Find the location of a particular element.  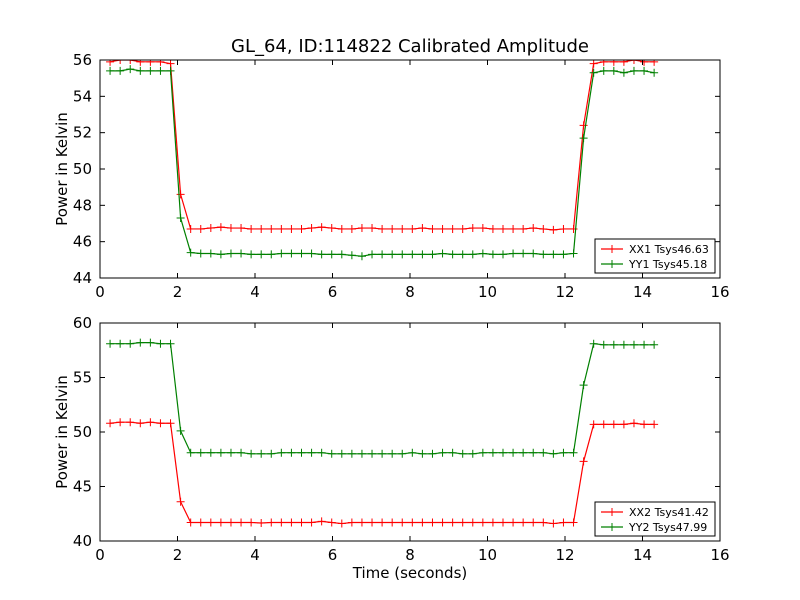

x-tick-label: 8 is located at coordinates (410, 292).